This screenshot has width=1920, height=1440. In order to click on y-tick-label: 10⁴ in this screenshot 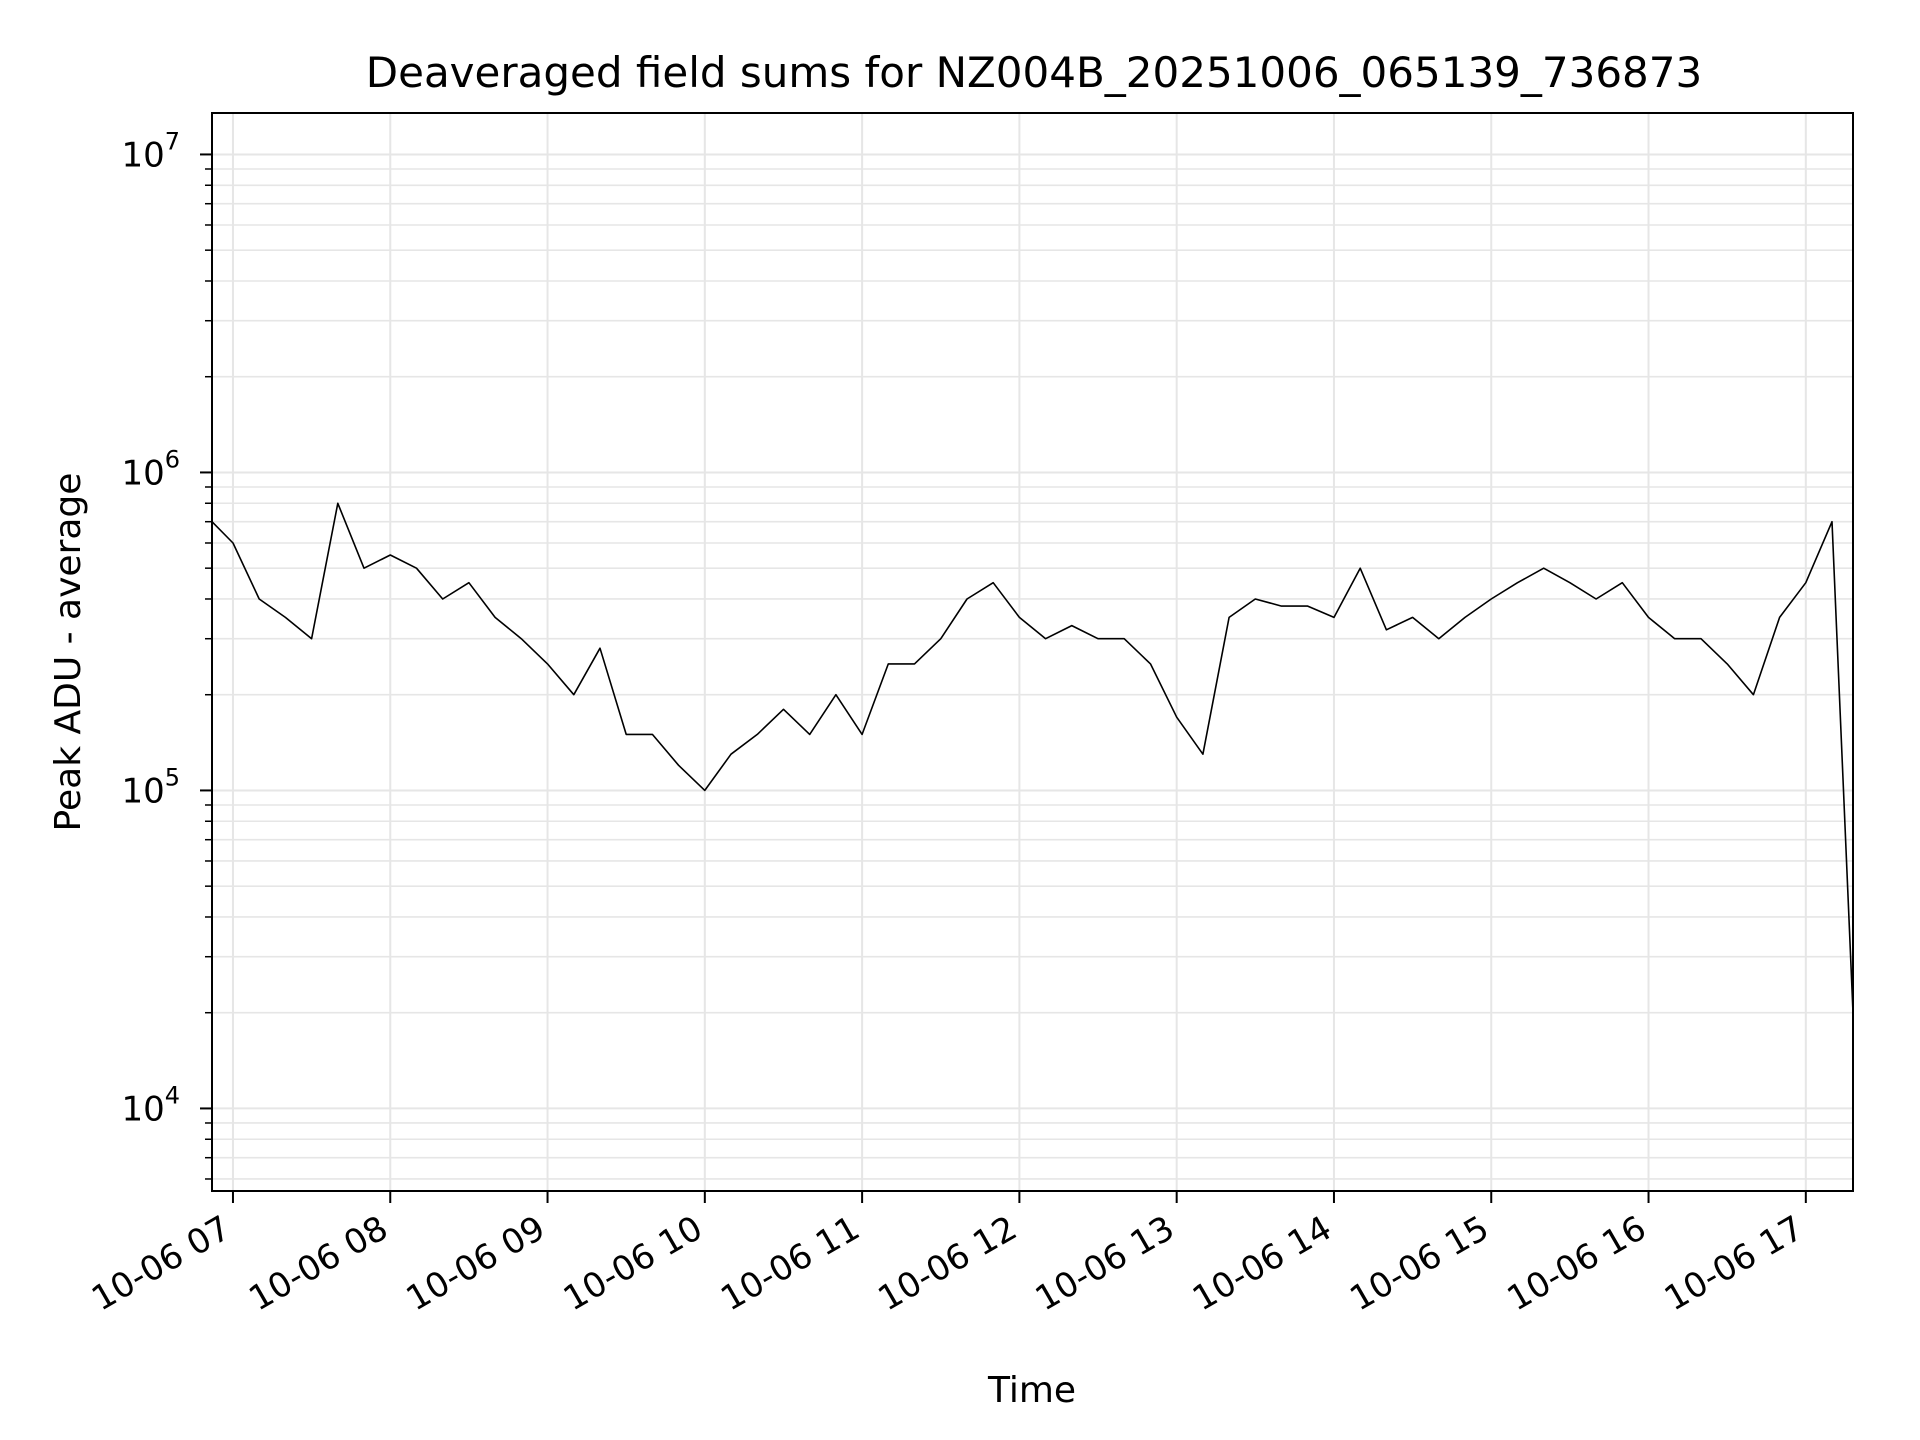, I will do `click(150, 1105)`.